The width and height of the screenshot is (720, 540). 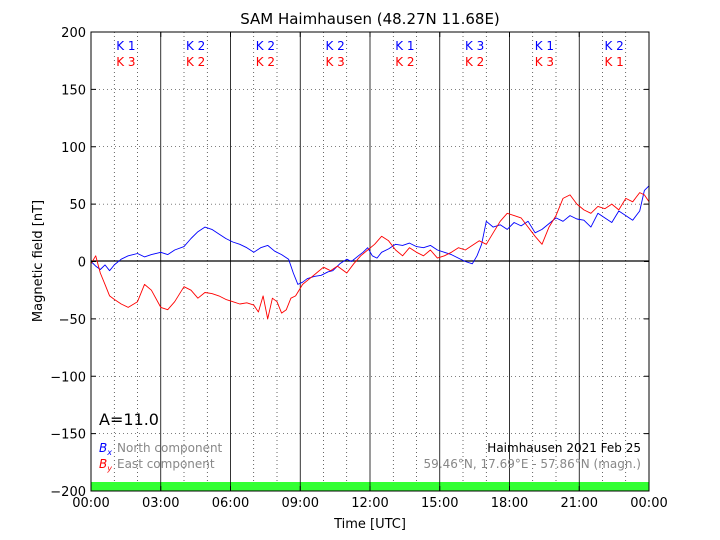 I want to click on y-tick-label: 150, so click(x=73, y=90).